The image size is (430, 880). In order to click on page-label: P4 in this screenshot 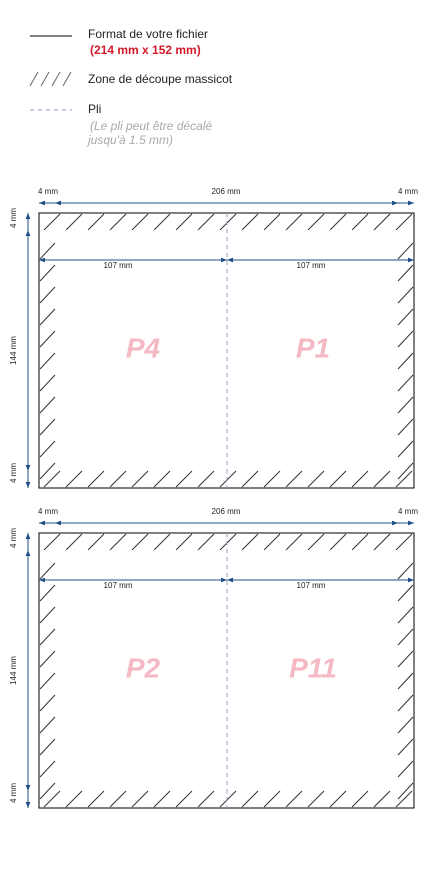, I will do `click(143, 347)`.